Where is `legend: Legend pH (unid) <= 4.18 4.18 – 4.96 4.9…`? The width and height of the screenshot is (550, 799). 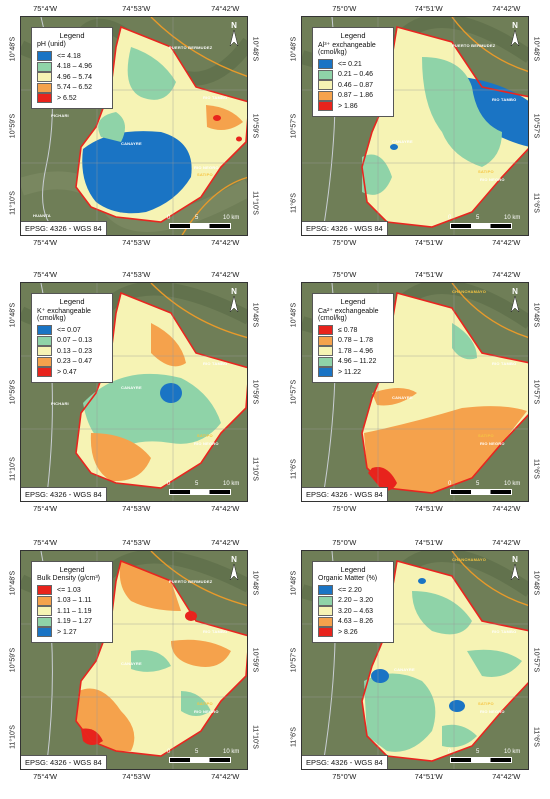 legend: Legend pH (unid) <= 4.18 4.18 – 4.96 4.9… is located at coordinates (72, 68).